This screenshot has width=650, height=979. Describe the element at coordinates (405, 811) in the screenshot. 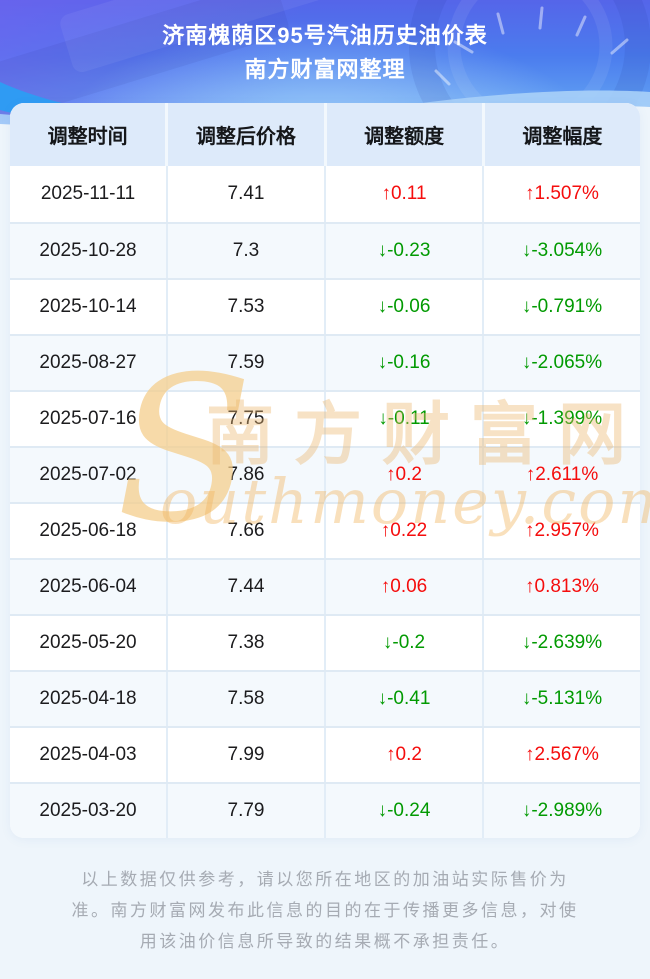

I see `row-change: ↓-0.24` at that location.